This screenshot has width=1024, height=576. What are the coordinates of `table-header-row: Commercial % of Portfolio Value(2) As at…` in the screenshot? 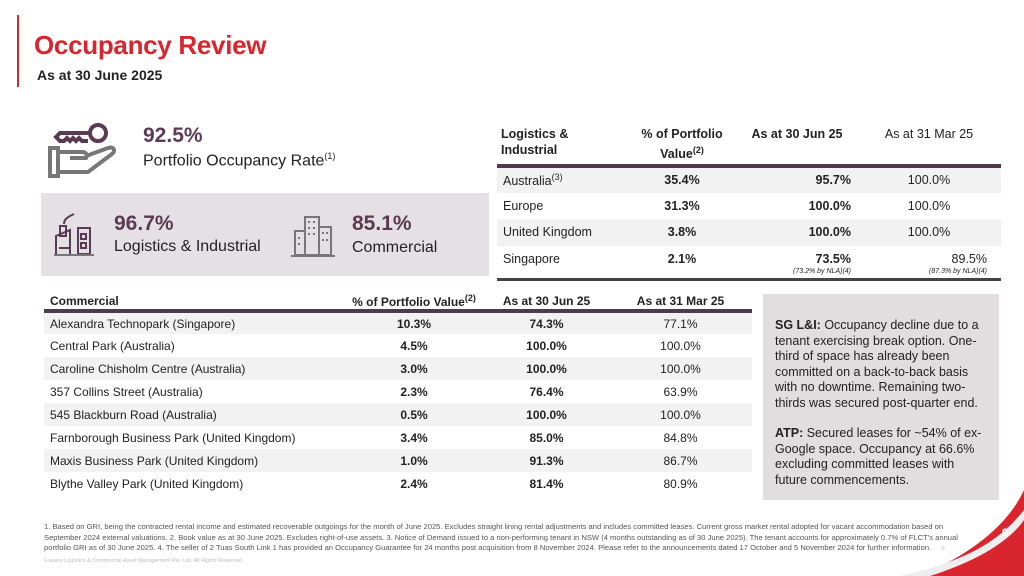 It's located at (398, 301).